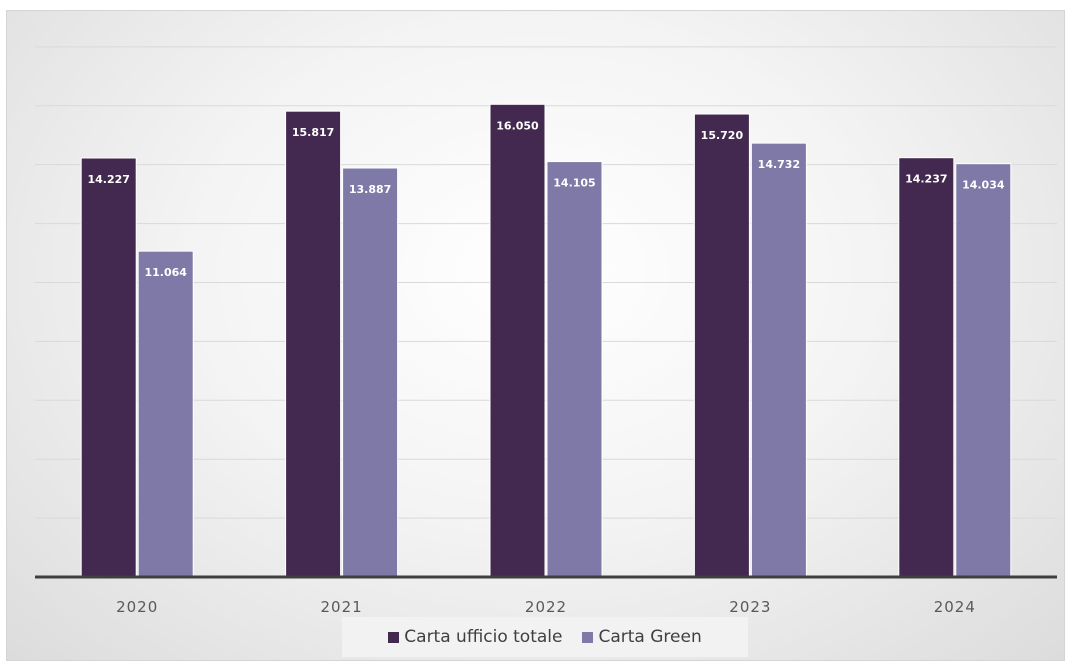 This screenshot has width=1071, height=665. What do you see at coordinates (517, 340) in the screenshot?
I see `bar-carta-ufficio-totale-2022` at bounding box center [517, 340].